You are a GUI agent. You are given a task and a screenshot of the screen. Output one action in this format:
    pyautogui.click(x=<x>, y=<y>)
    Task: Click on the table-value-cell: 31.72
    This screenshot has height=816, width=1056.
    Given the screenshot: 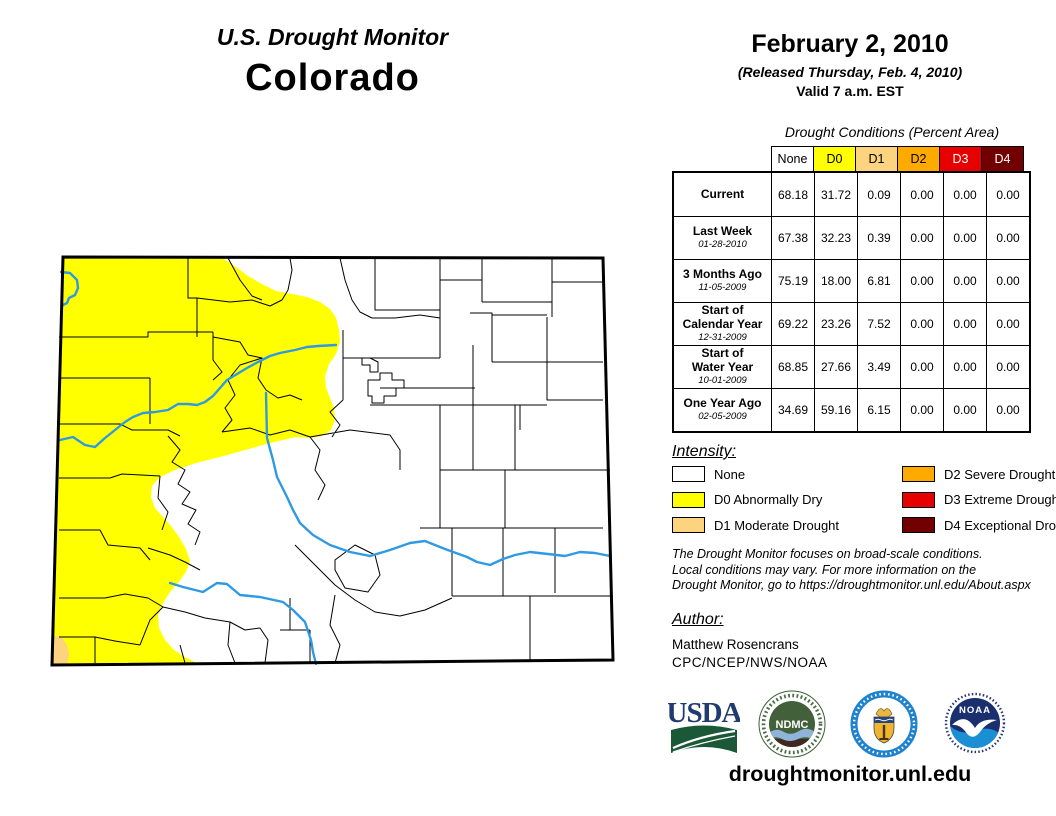 What is the action you would take?
    pyautogui.click(x=835, y=194)
    